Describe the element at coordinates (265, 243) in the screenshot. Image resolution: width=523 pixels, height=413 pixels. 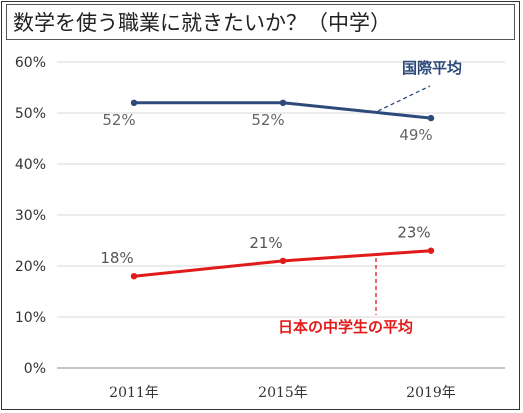
I see `data-label: 21%` at that location.